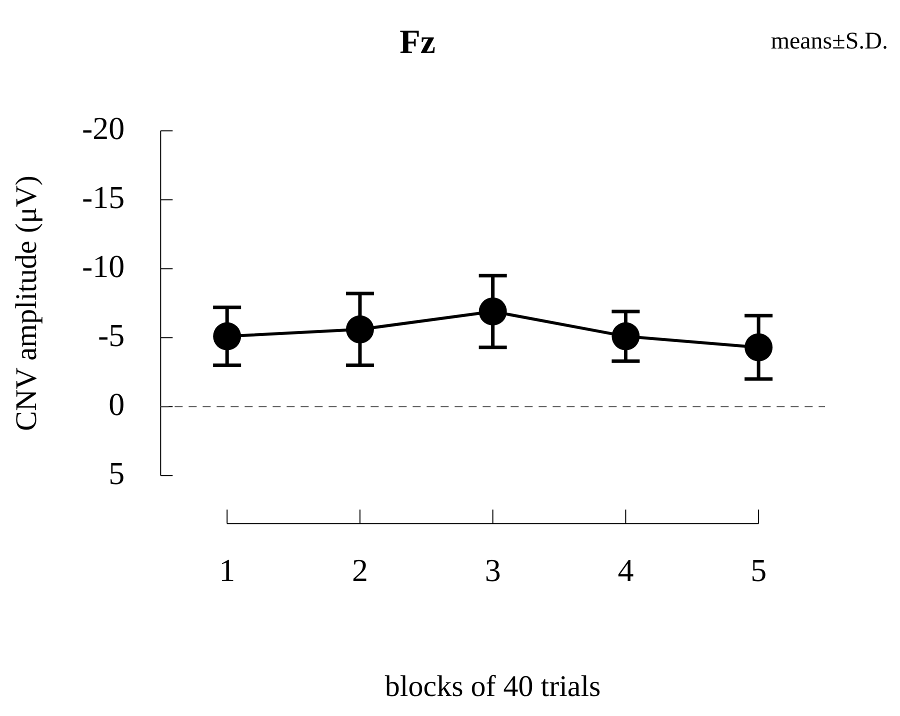  What do you see at coordinates (111, 335) in the screenshot?
I see `y-tick-label: -5` at bounding box center [111, 335].